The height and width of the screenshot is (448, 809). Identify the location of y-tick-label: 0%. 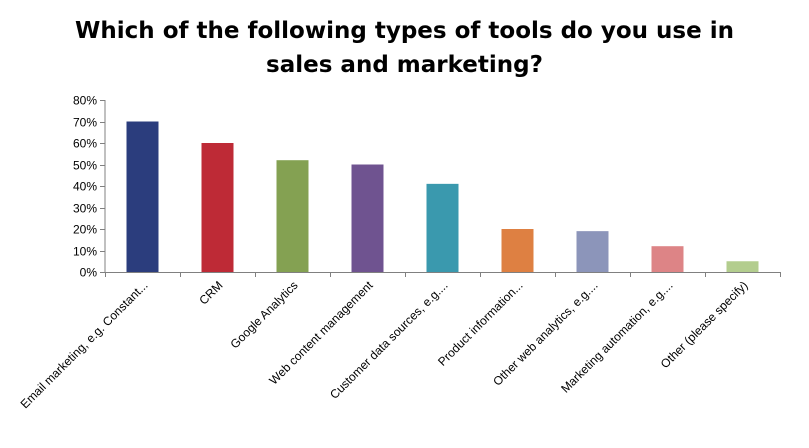
(89, 273).